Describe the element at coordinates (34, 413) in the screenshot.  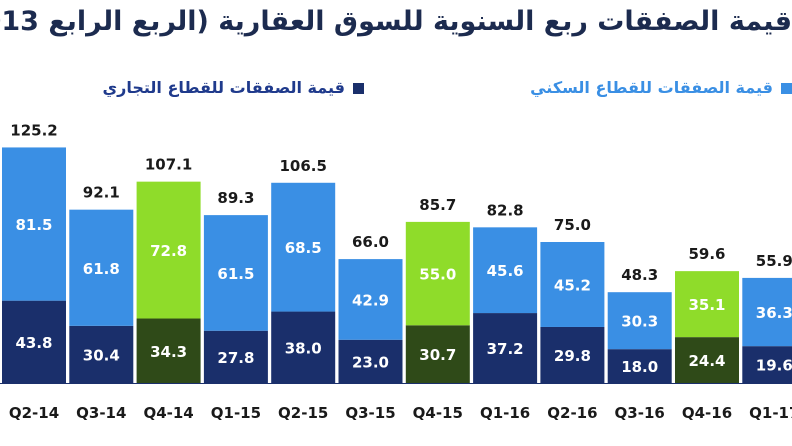
I see `tick-label-Q2-14: Q2-14` at that location.